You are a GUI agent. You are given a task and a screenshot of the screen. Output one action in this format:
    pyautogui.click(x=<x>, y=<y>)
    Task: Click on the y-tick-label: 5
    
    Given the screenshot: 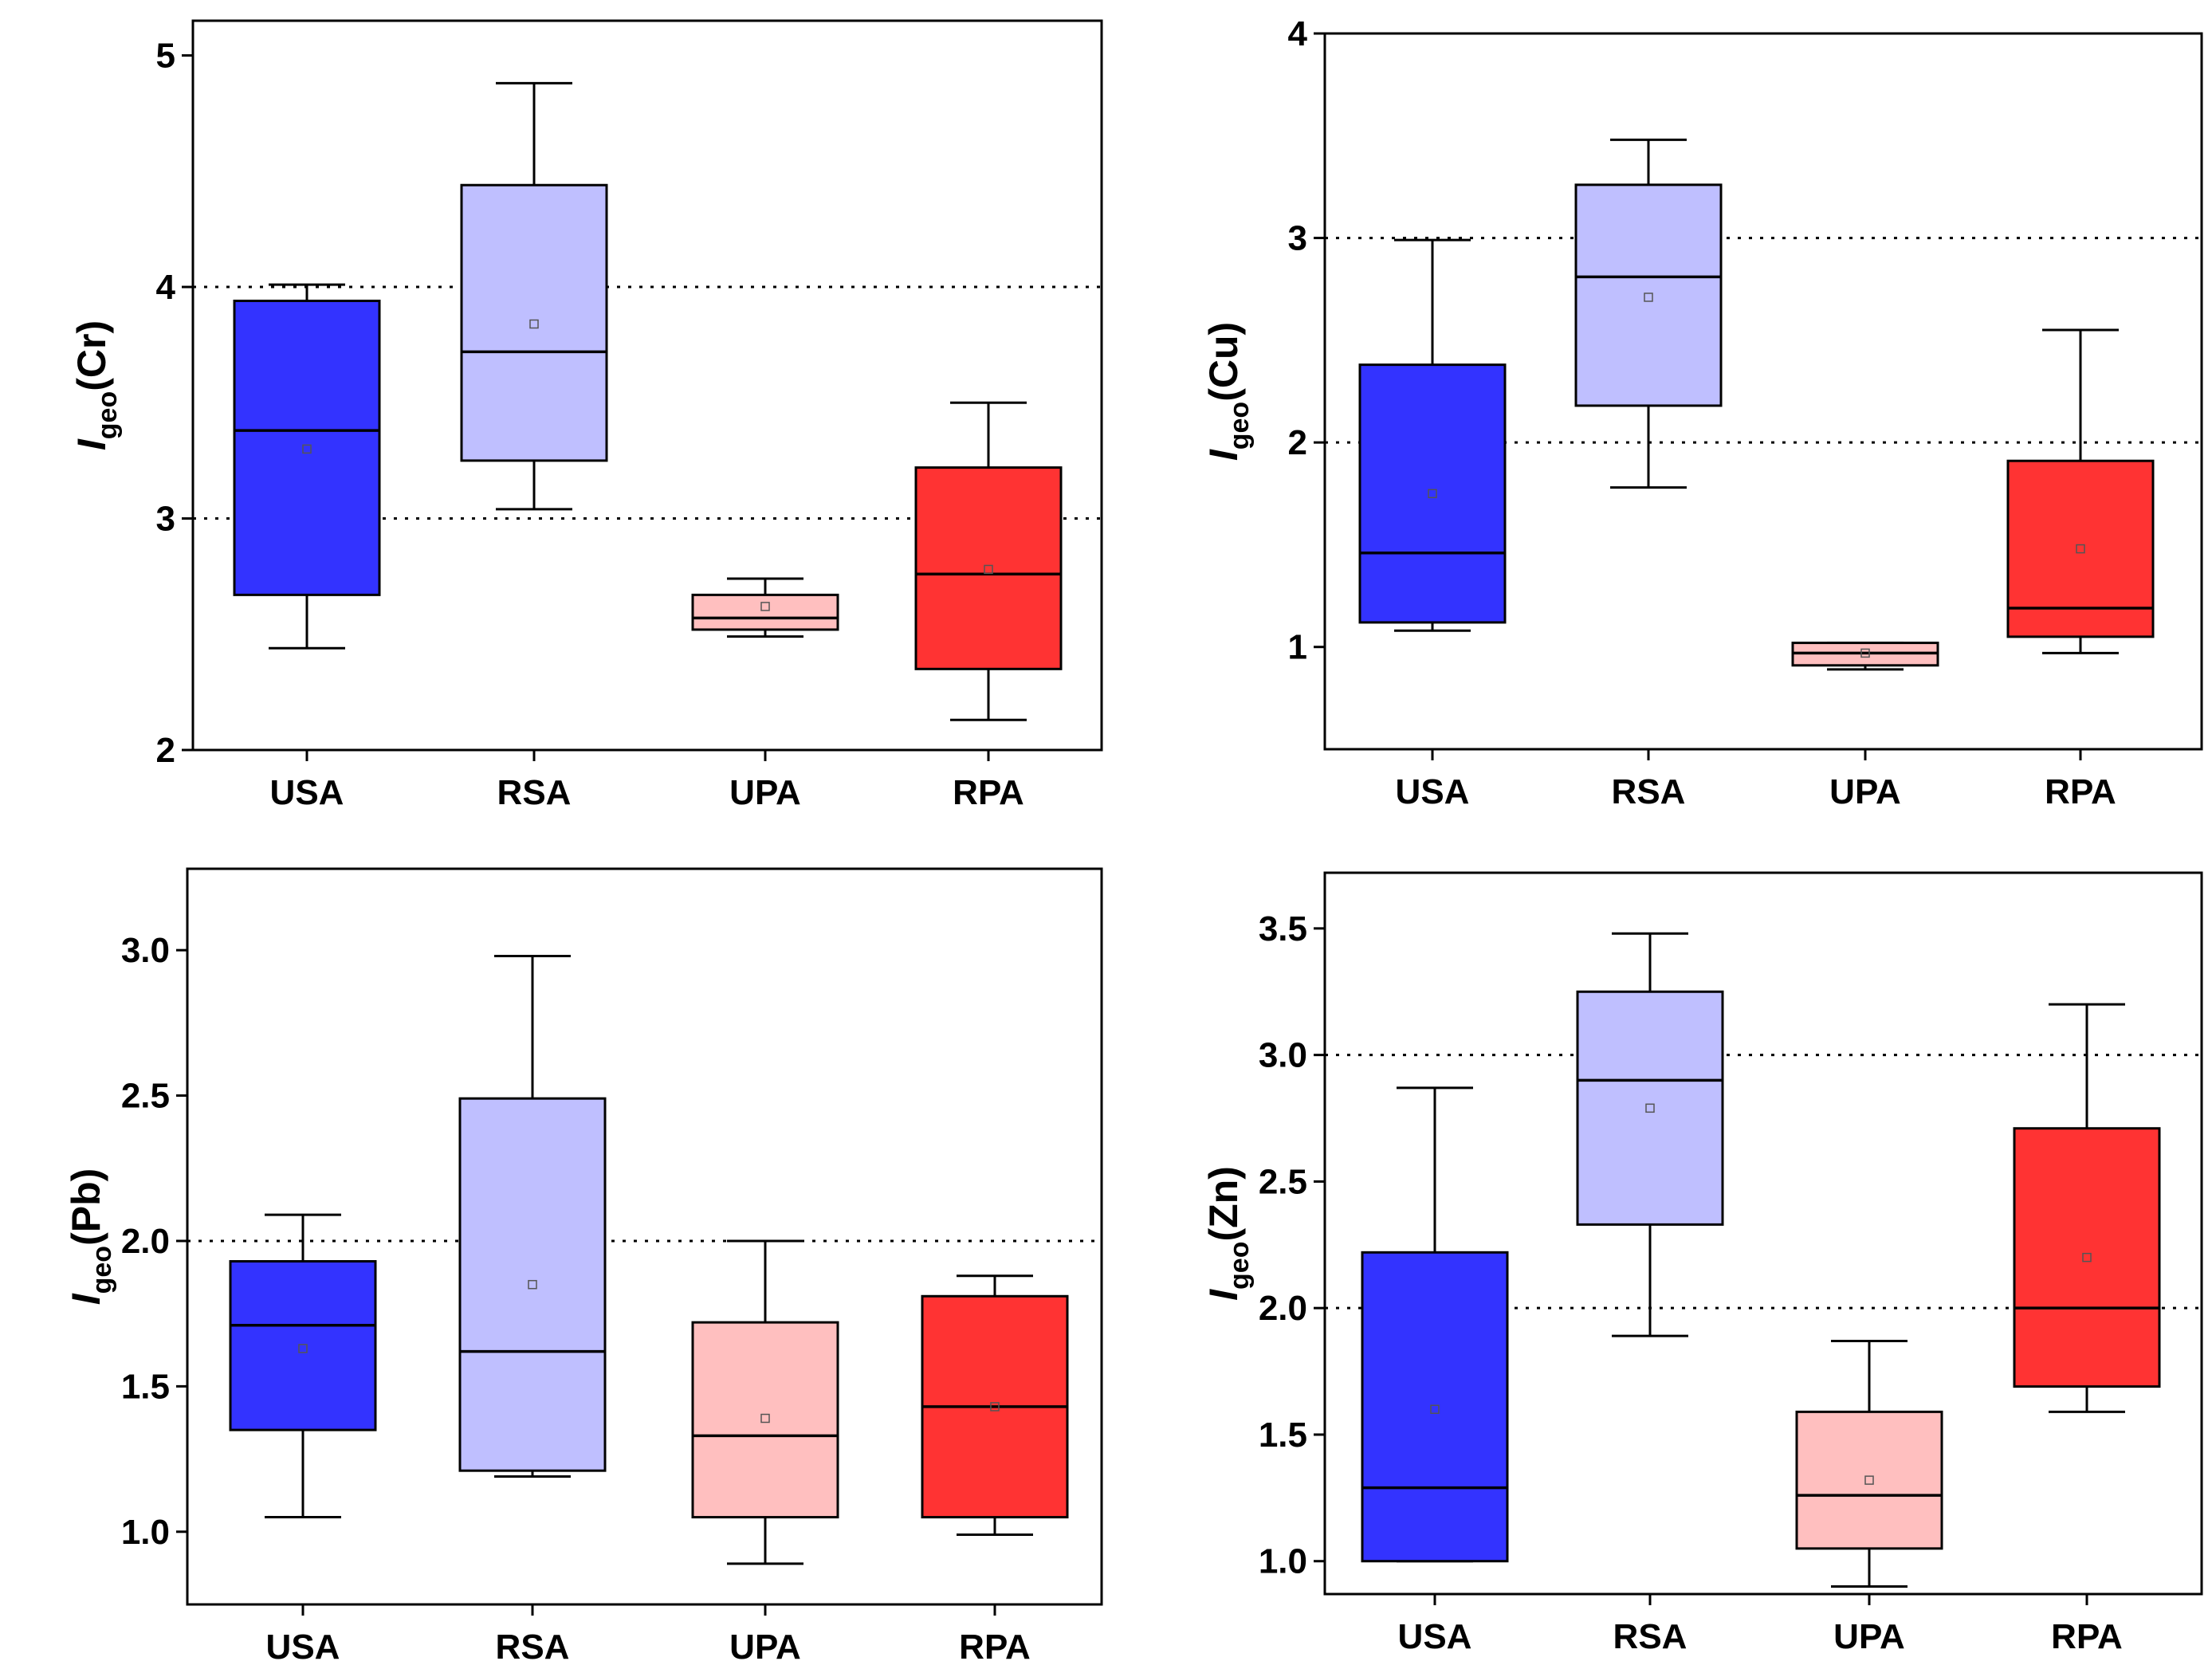 What is the action you would take?
    pyautogui.click(x=165, y=56)
    